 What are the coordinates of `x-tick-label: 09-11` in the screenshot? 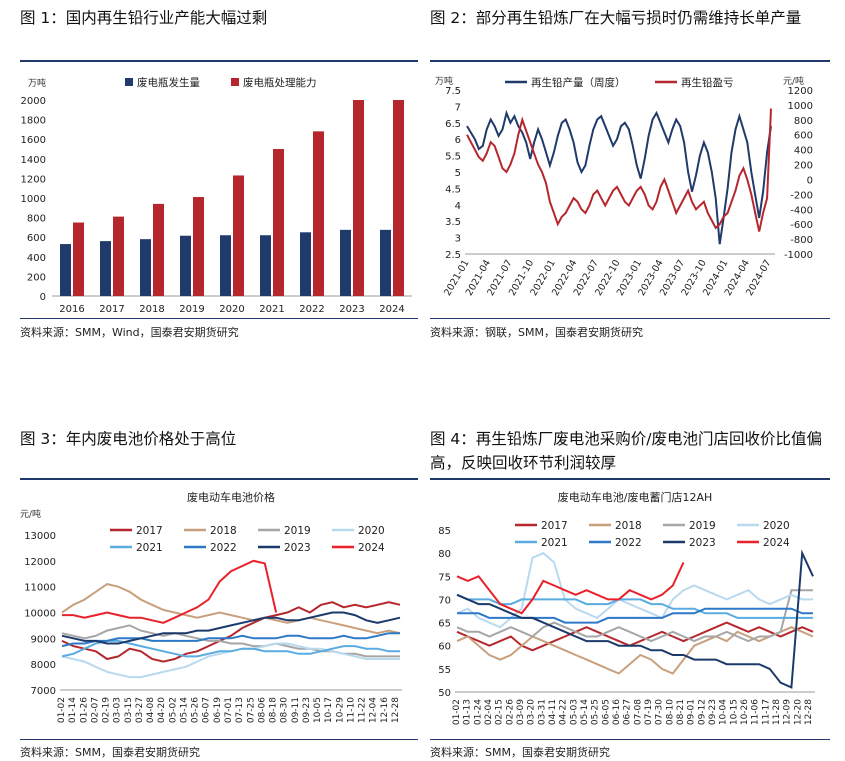 It's located at (296, 710).